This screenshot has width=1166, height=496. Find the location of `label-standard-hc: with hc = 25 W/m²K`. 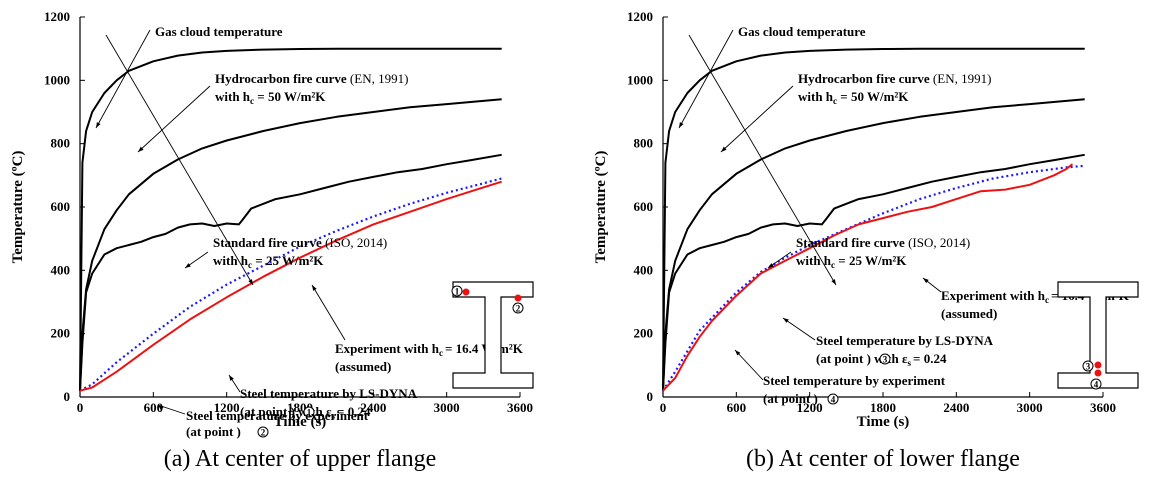

label-standard-hc: with hc = 25 W/m²K is located at coordinates (268, 261).